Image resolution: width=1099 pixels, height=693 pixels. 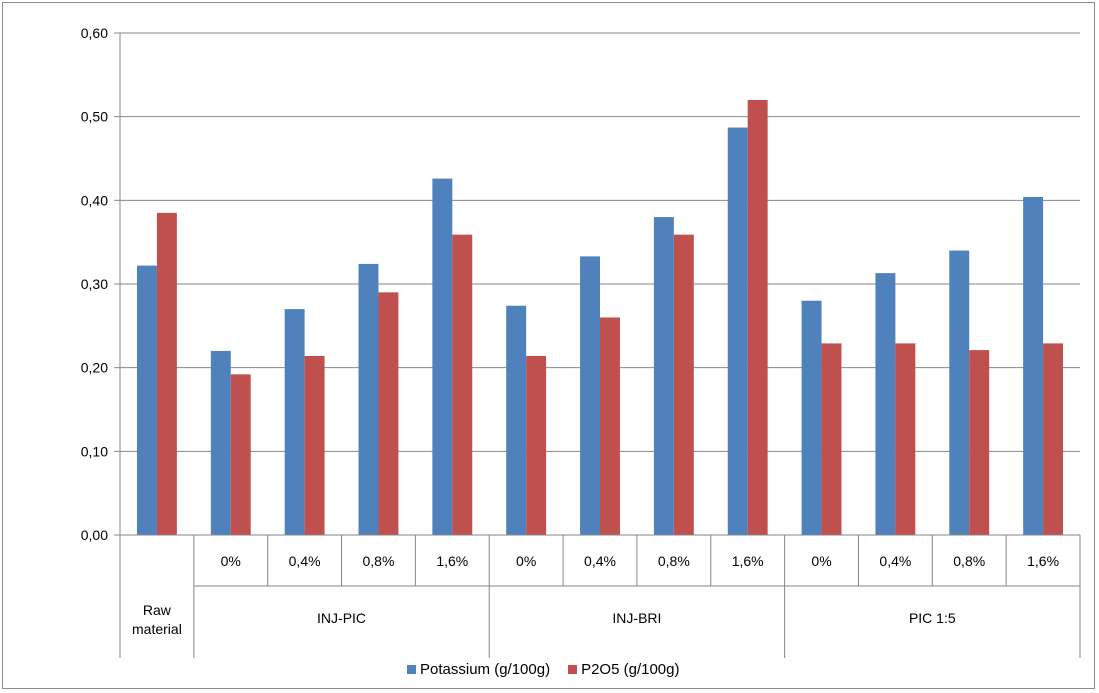 What do you see at coordinates (932, 618) in the screenshot?
I see `group-label: PIC 1:5` at bounding box center [932, 618].